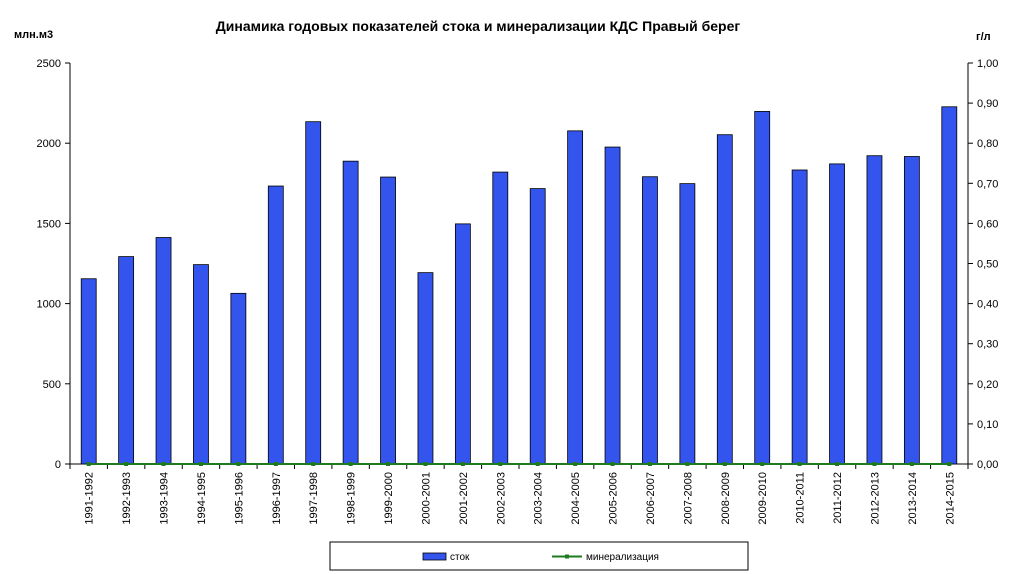 The height and width of the screenshot is (574, 1014). I want to click on x-tick-label: 2006-2007, so click(651, 498).